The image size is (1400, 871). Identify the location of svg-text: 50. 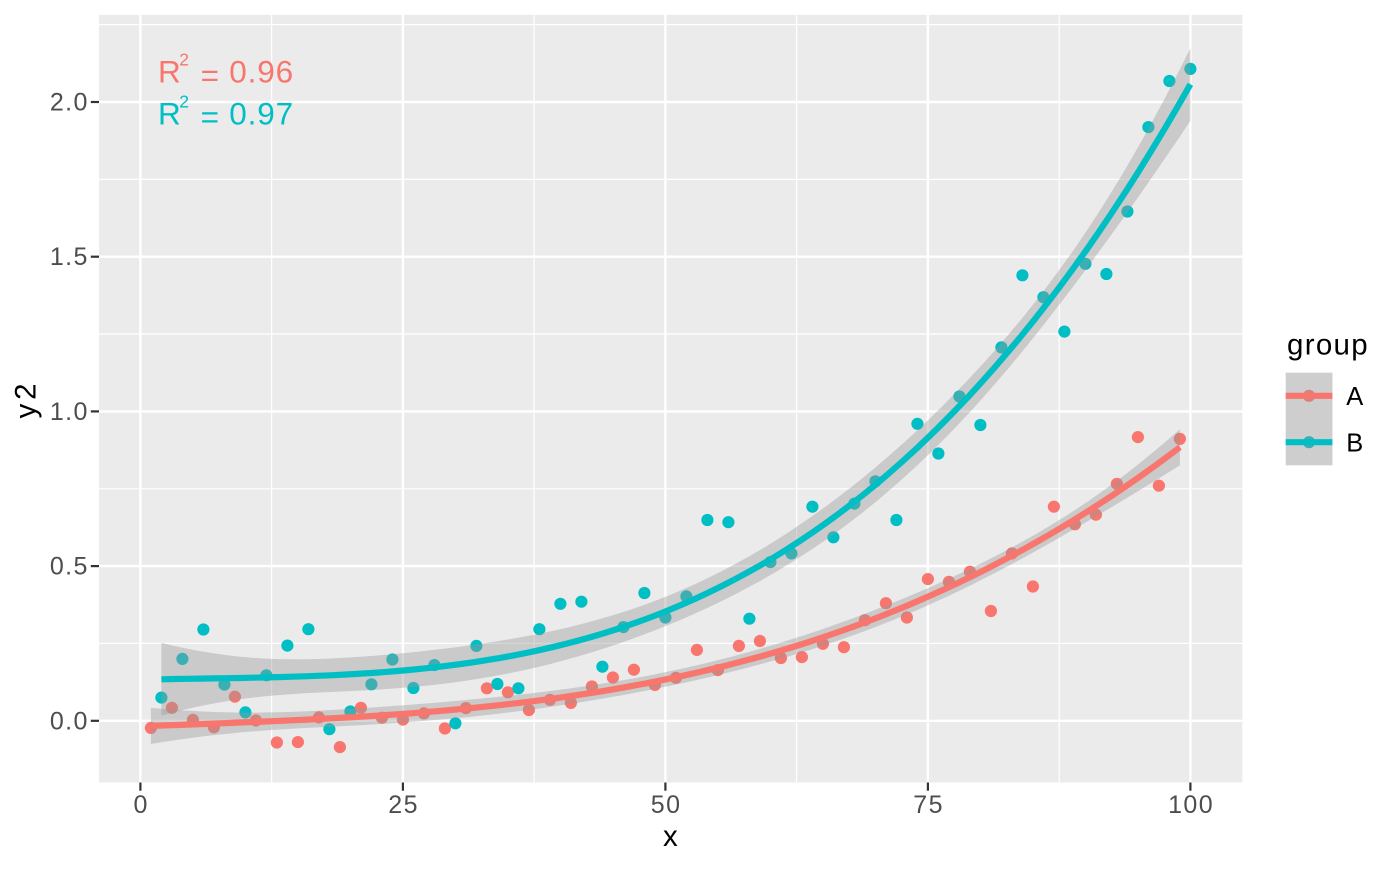
(666, 805).